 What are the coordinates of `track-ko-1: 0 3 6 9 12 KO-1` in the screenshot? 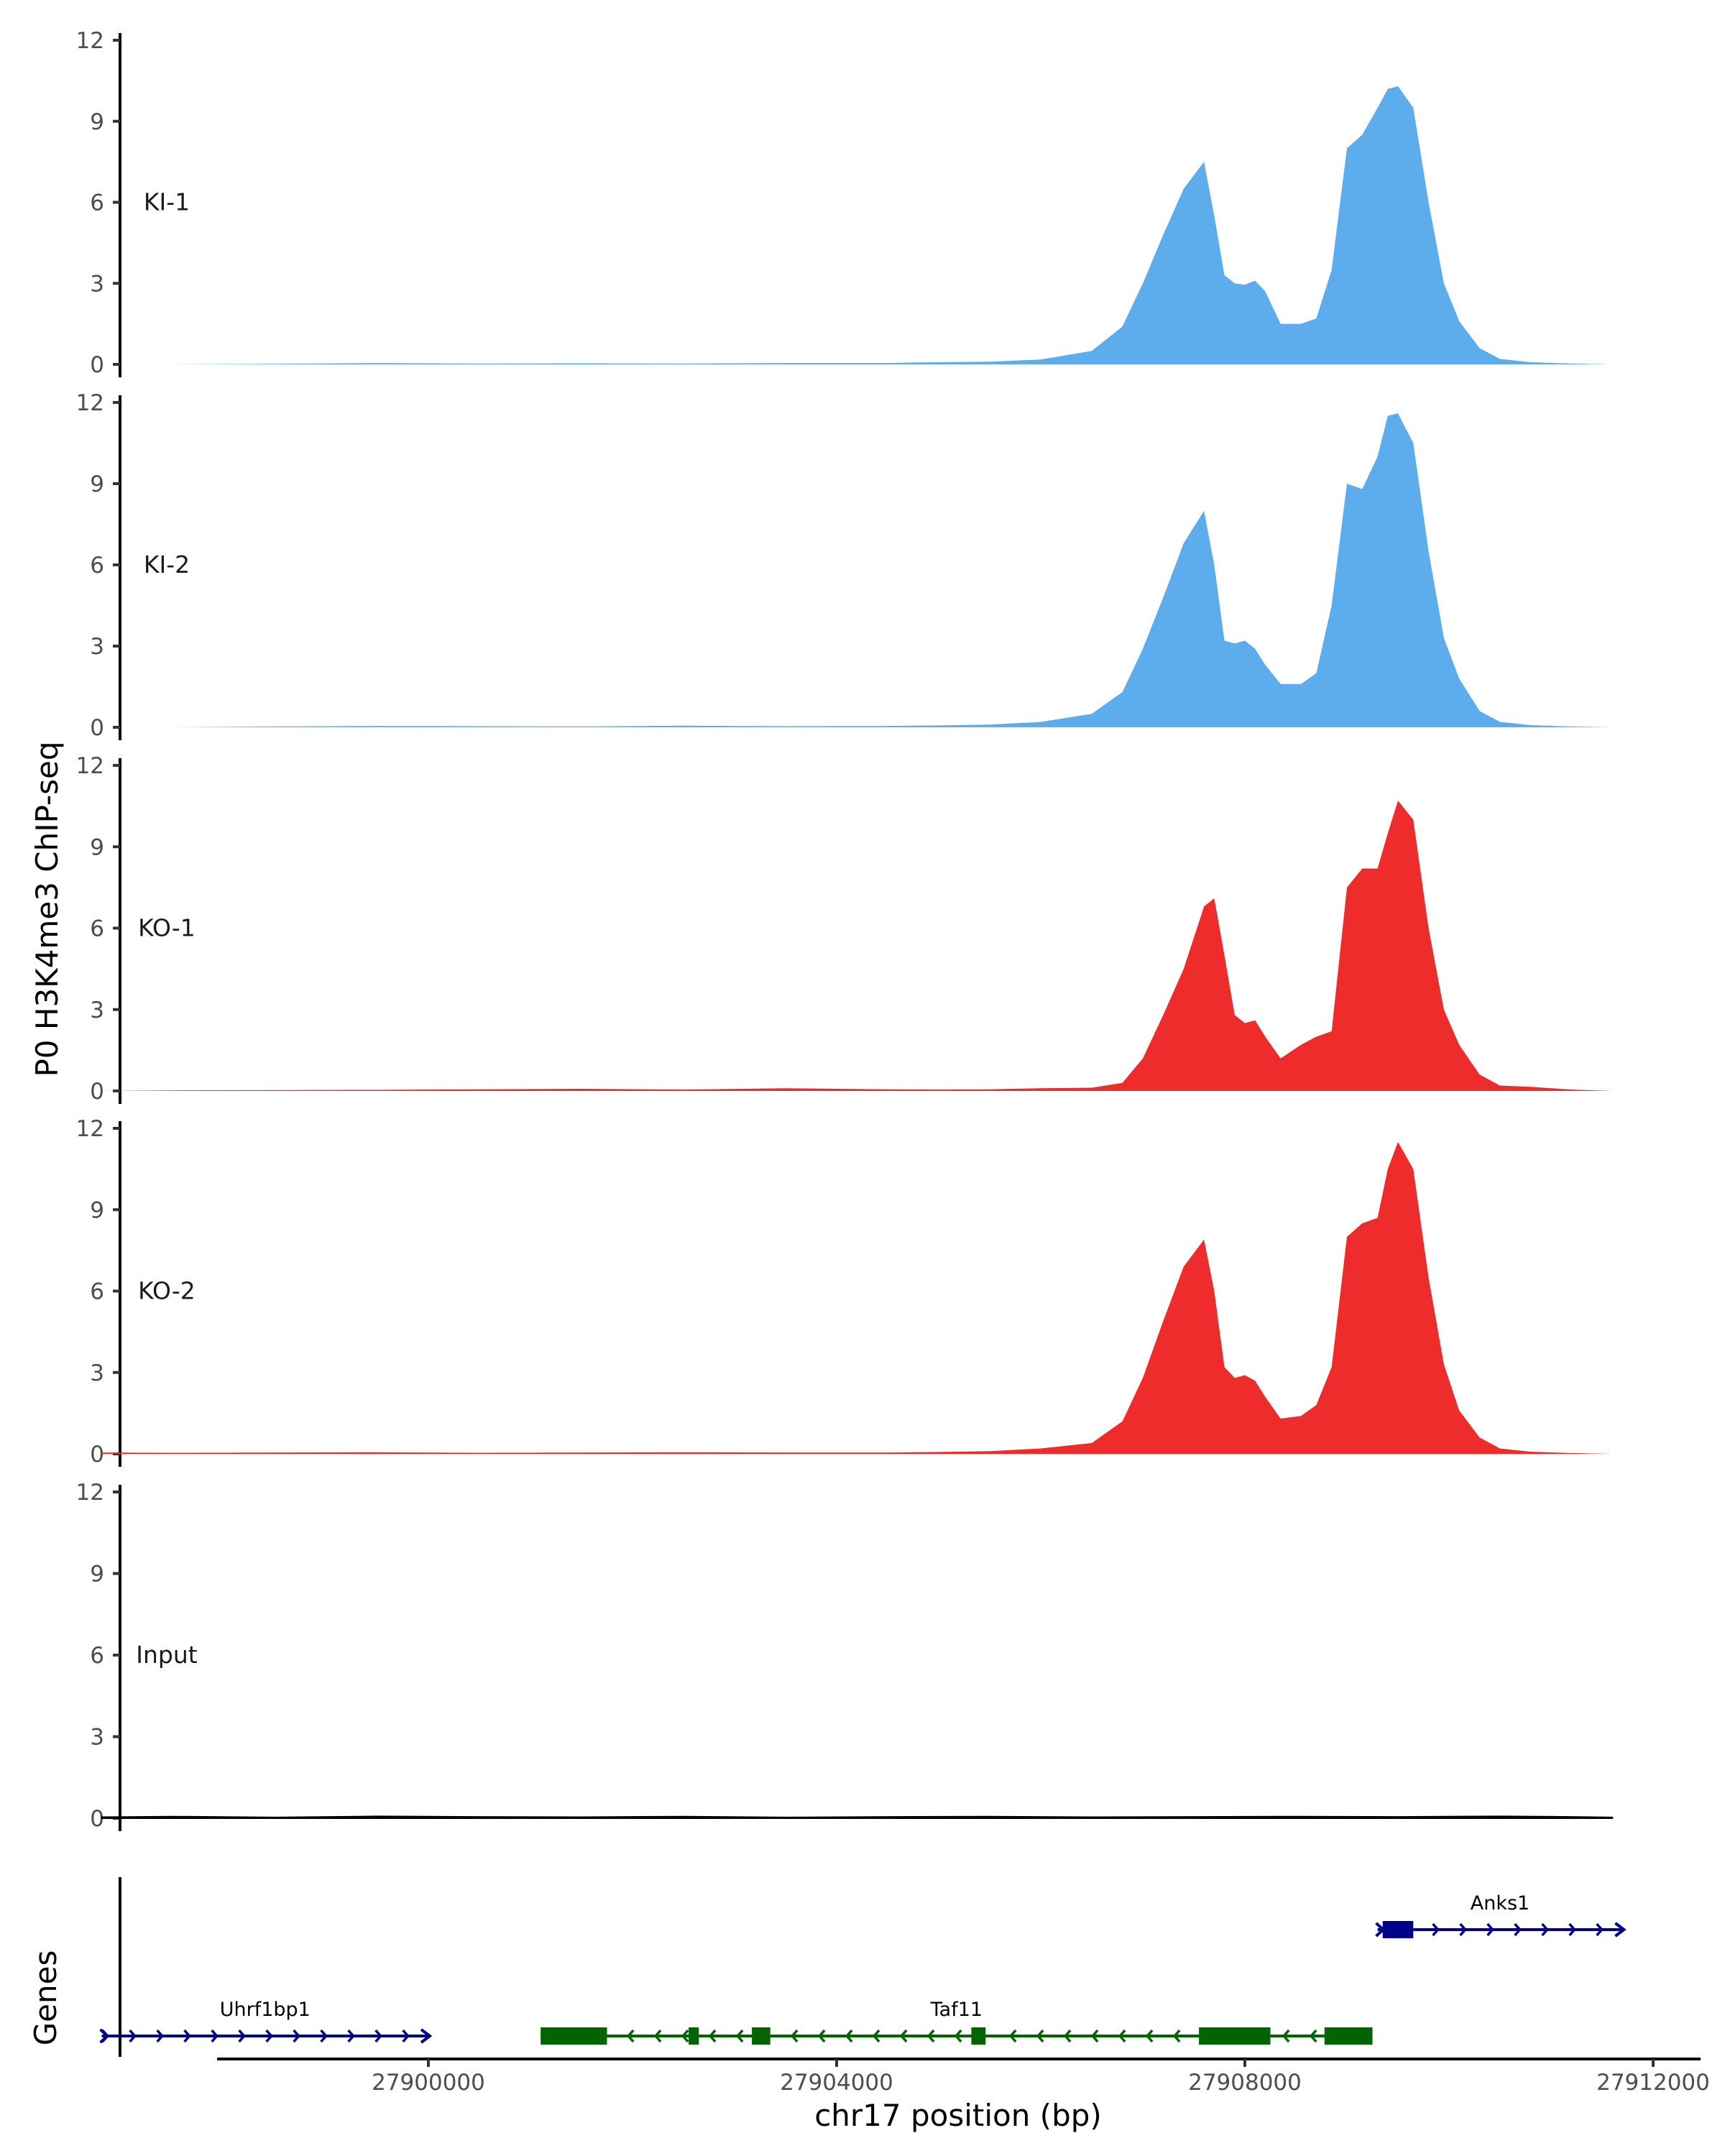 It's located at (844, 929).